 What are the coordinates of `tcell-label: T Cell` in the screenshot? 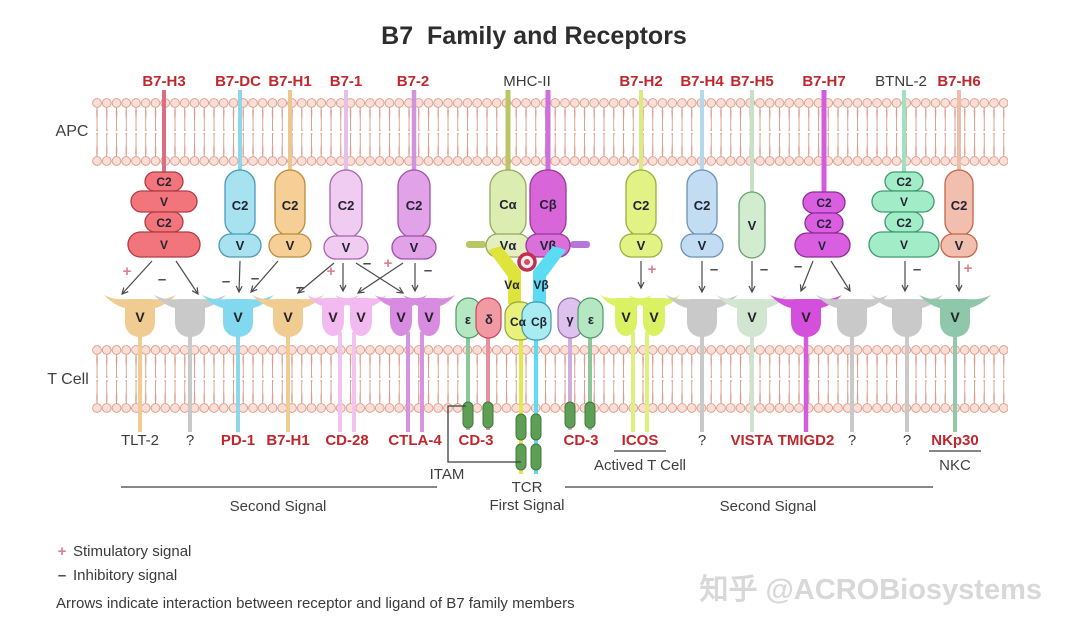 It's located at (68, 379).